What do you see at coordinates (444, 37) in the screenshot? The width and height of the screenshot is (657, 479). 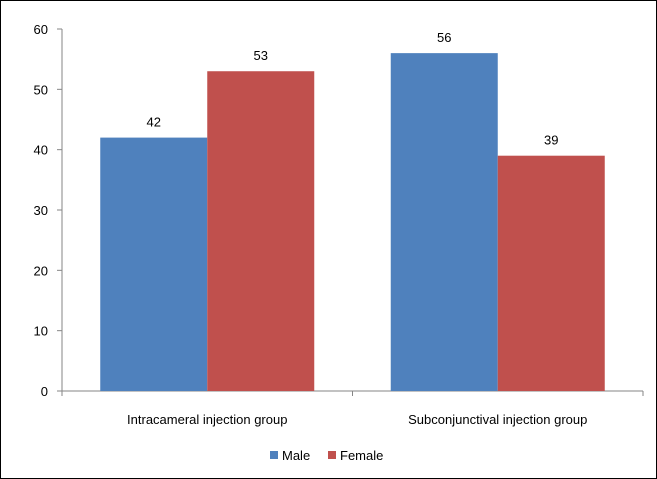 I see `data-label: 56` at bounding box center [444, 37].